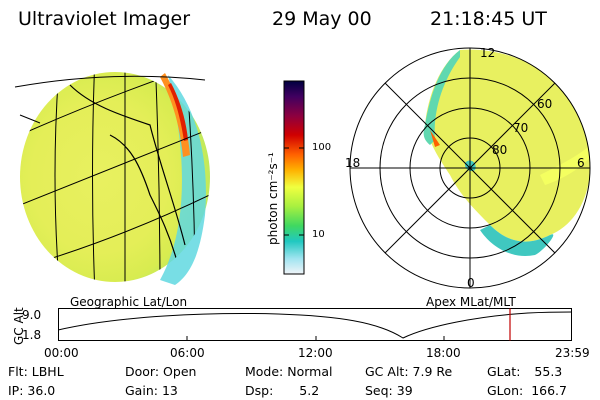 The height and width of the screenshot is (400, 600). I want to click on mlat-60-label: 60, so click(545, 104).